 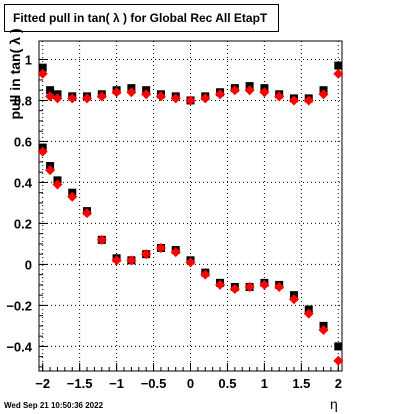 What do you see at coordinates (54, 405) in the screenshot?
I see `date-stamp: Wed Sep 21 10:50:36 2022` at bounding box center [54, 405].